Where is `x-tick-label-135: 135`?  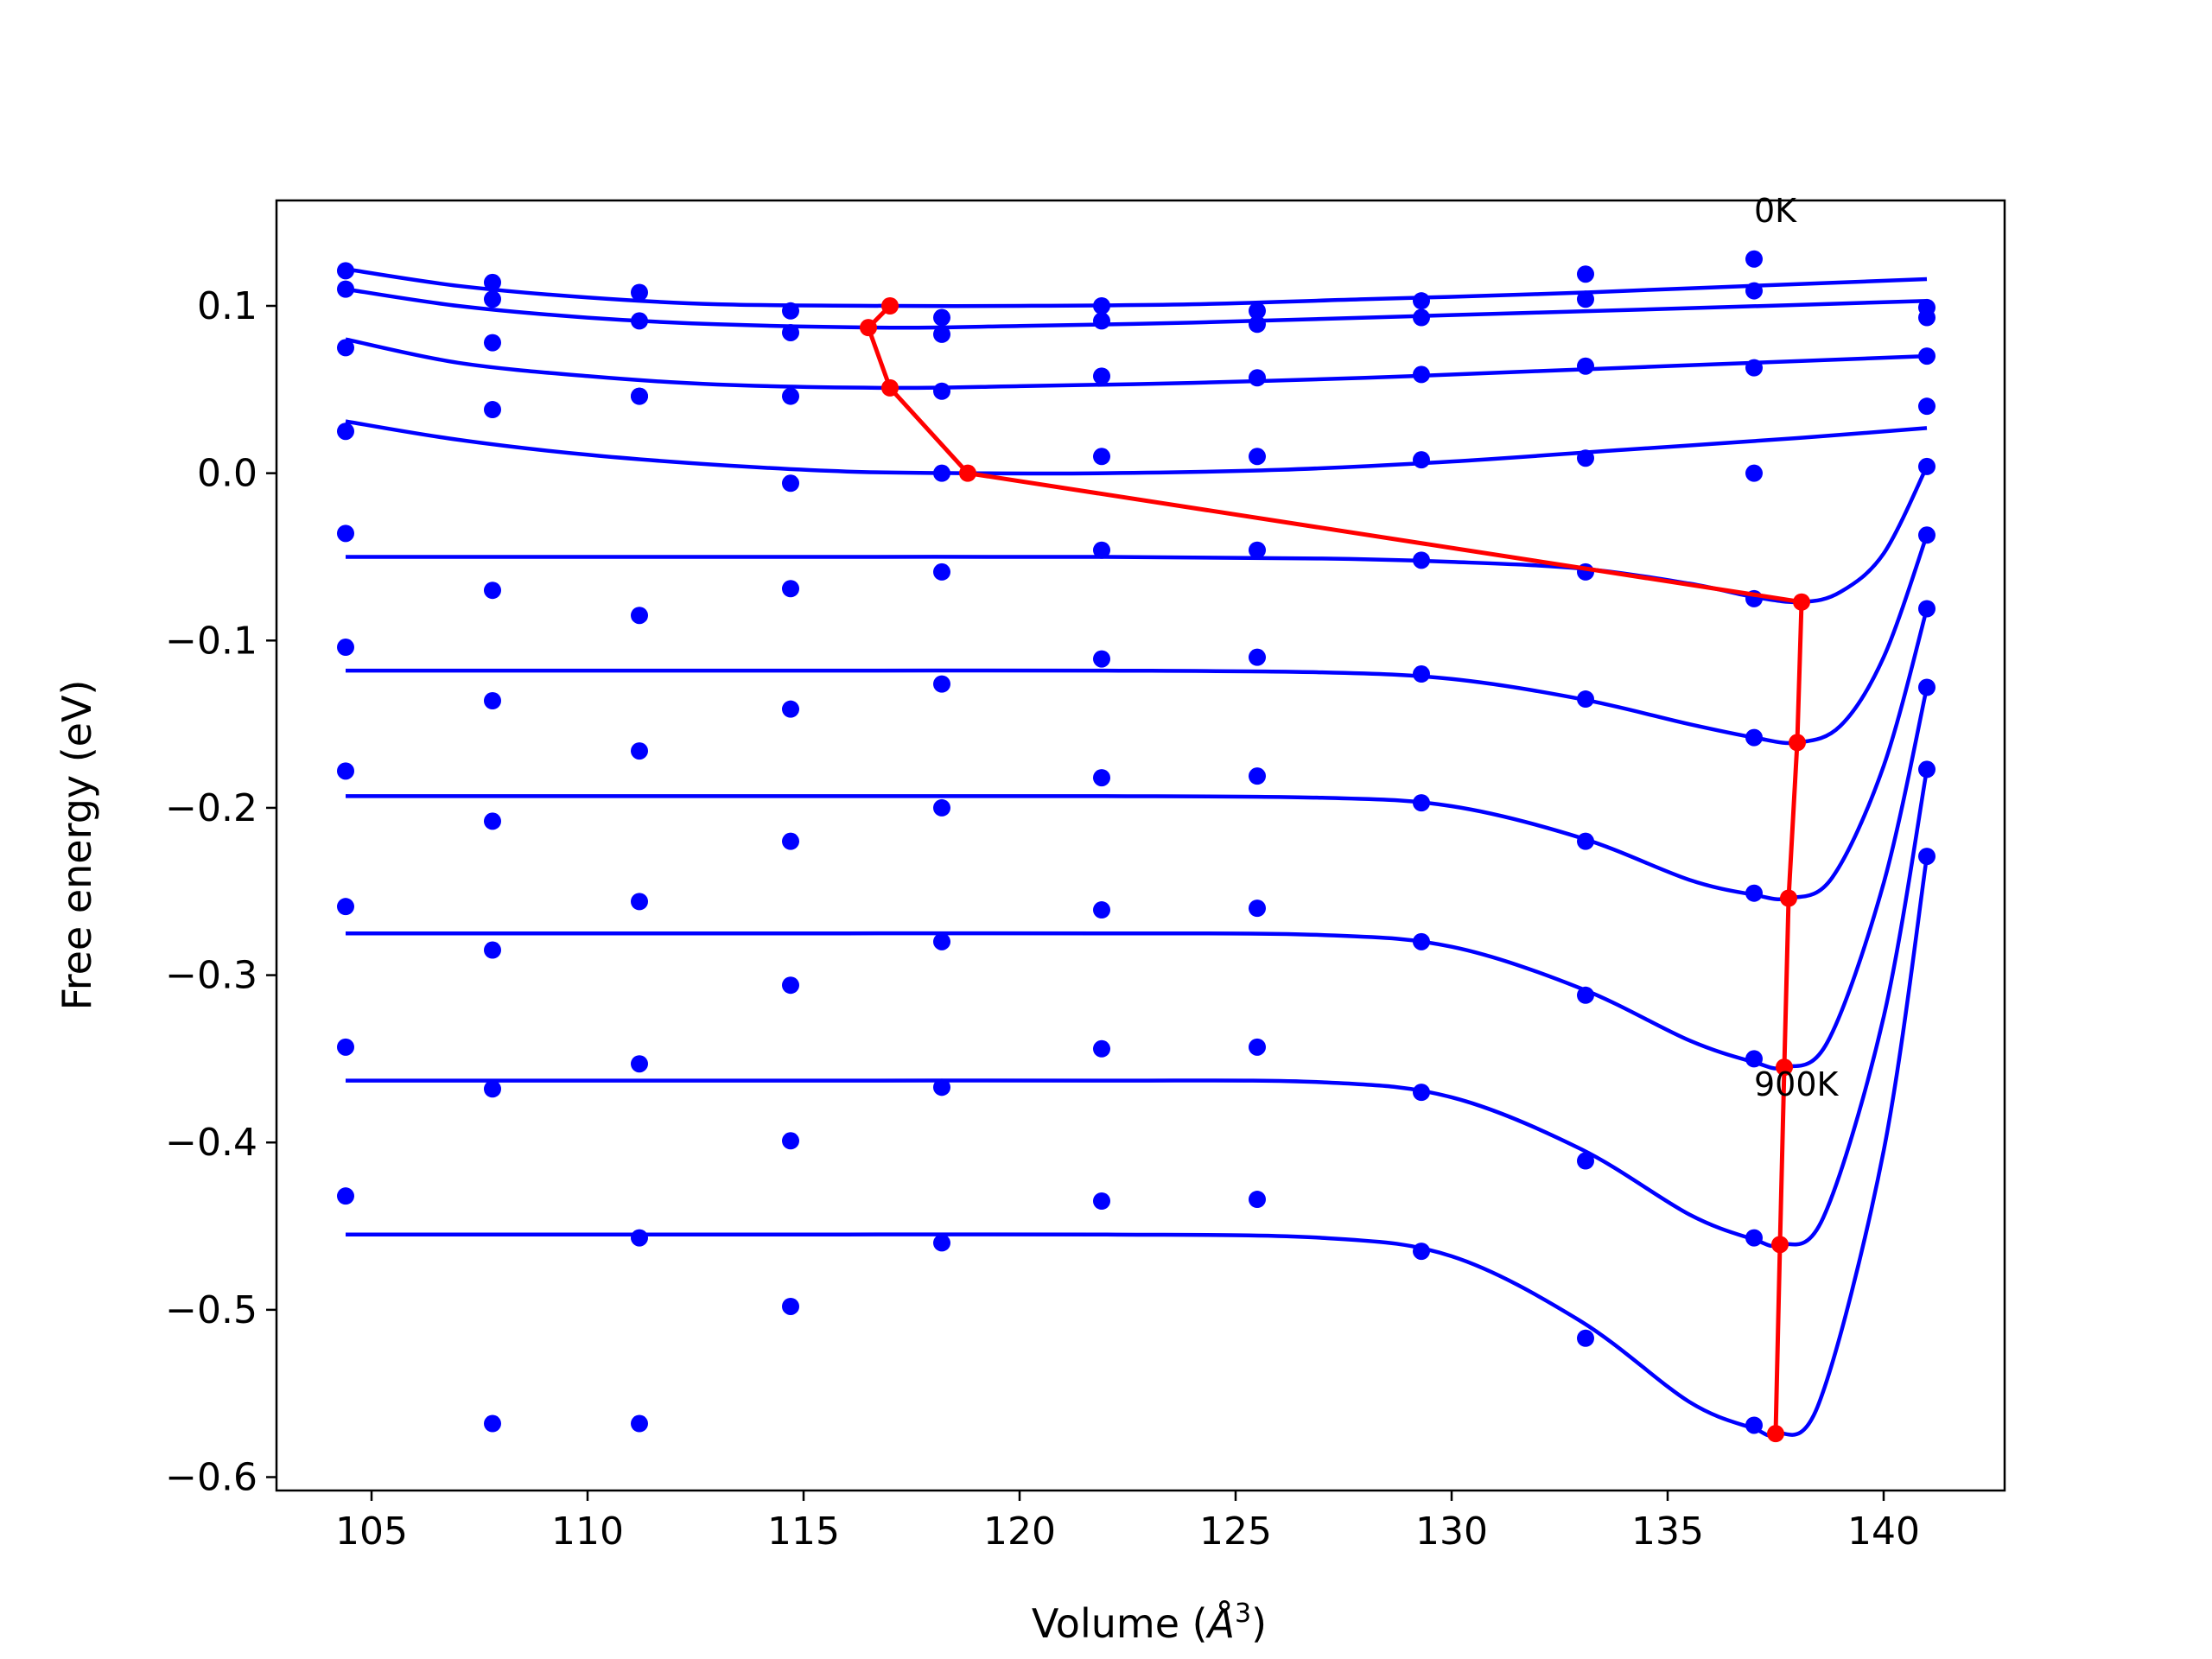
x-tick-label-135: 135 is located at coordinates (1667, 1532).